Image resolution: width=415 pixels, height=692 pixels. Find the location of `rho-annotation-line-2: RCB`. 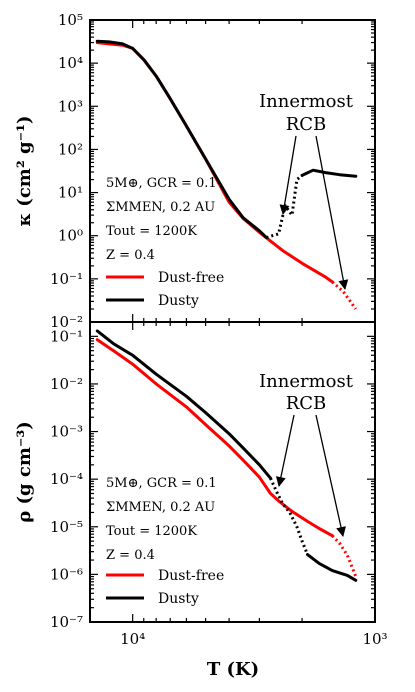

rho-annotation-line-2: RCB is located at coordinates (306, 403).